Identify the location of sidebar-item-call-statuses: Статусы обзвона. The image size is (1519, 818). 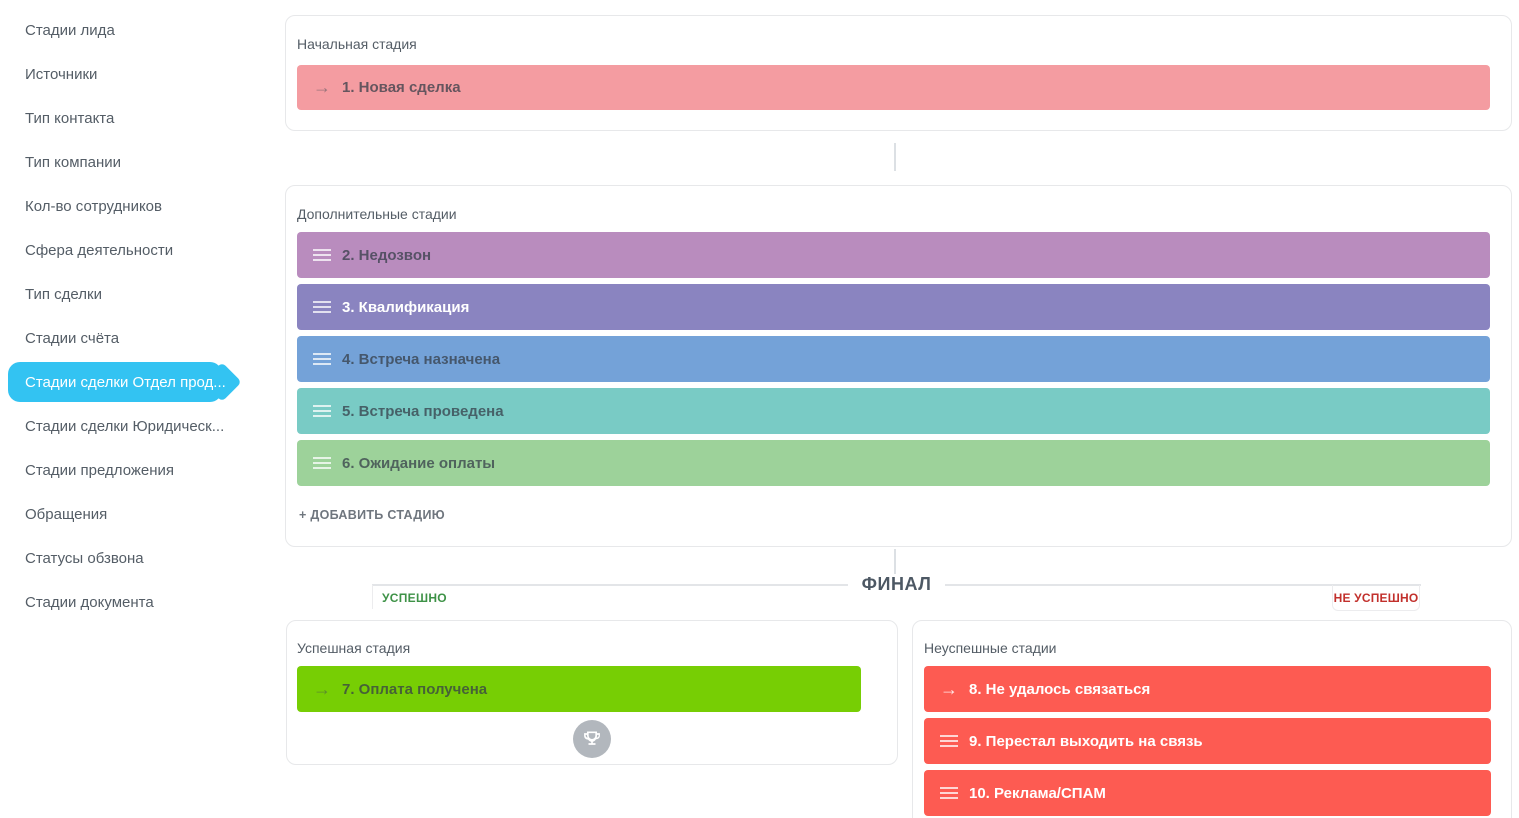
(84, 558).